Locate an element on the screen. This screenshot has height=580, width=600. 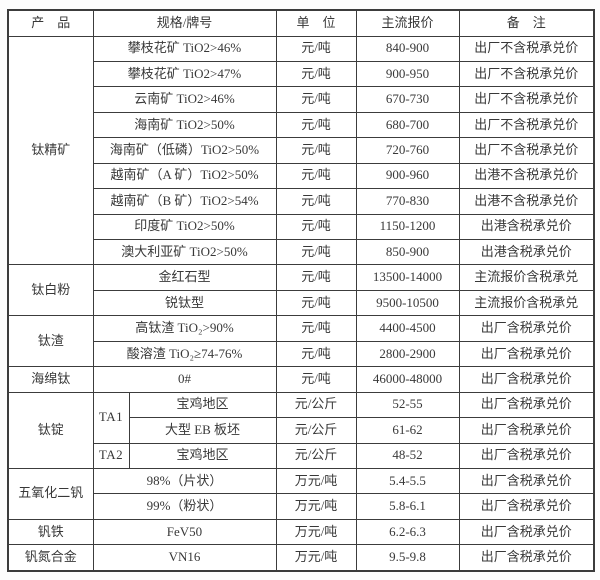
spec-cell: 澳大利亚矿 TiO2>50% is located at coordinates (184, 252).